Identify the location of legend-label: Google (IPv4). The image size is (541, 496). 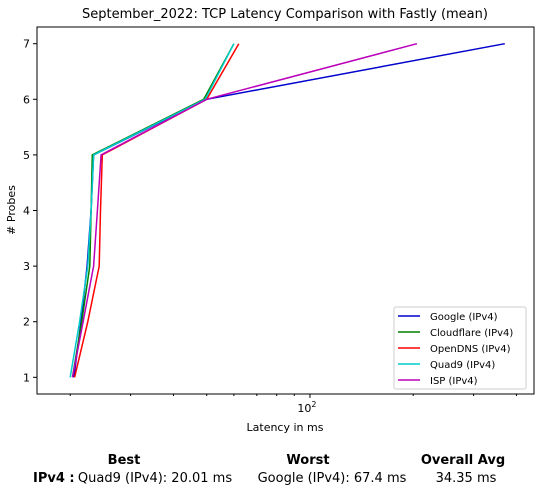
(464, 317).